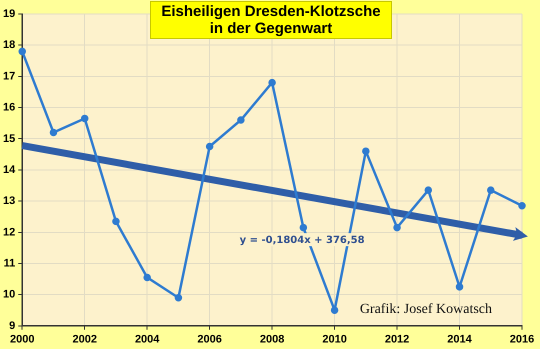  Describe the element at coordinates (9, 14) in the screenshot. I see `y-tick-label: 19` at that location.